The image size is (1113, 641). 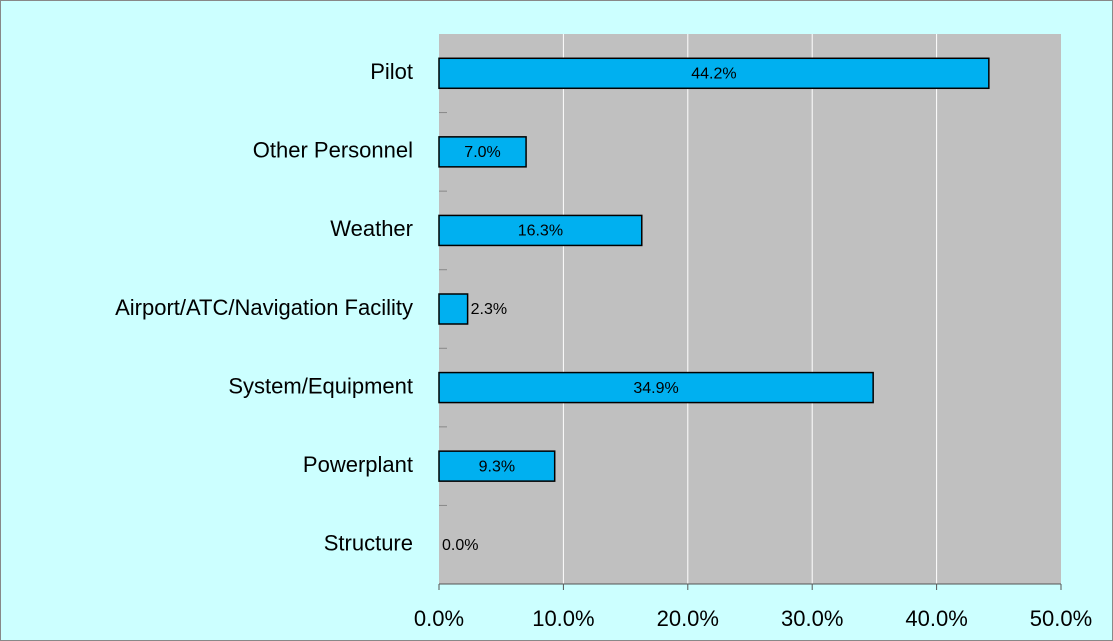 What do you see at coordinates (936, 618) in the screenshot?
I see `x-tick-label: 40.0%` at bounding box center [936, 618].